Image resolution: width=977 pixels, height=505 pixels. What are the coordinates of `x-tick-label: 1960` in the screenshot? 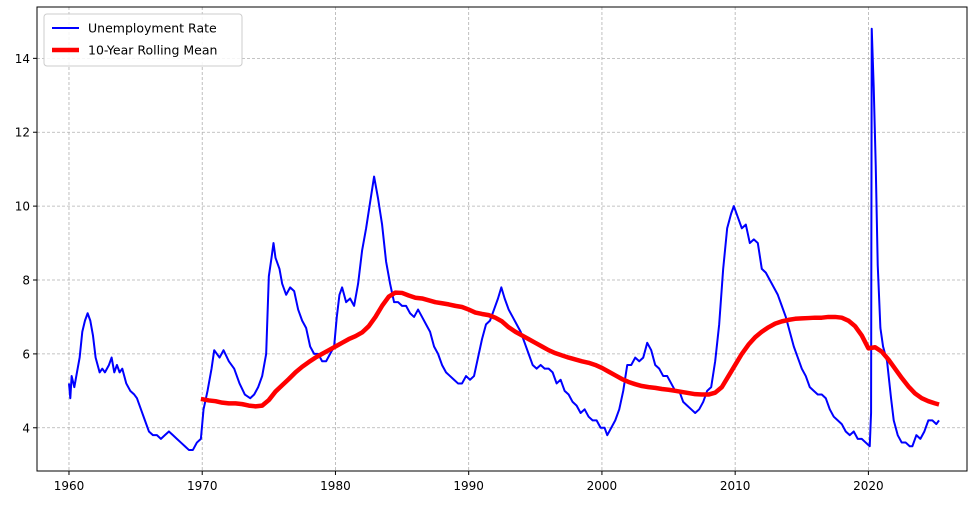 It's located at (69, 486).